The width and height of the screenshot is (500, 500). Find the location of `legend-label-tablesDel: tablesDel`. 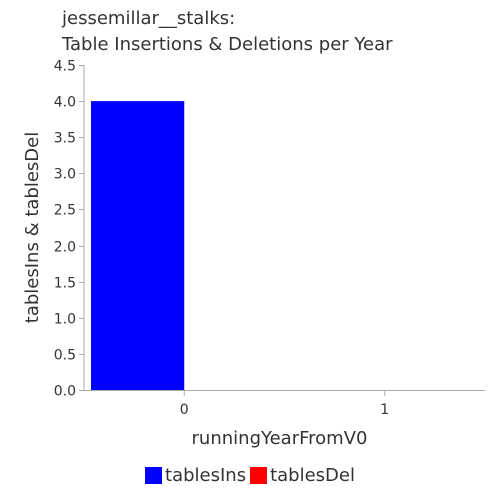

legend-label-tablesDel: tablesDel is located at coordinates (312, 475).